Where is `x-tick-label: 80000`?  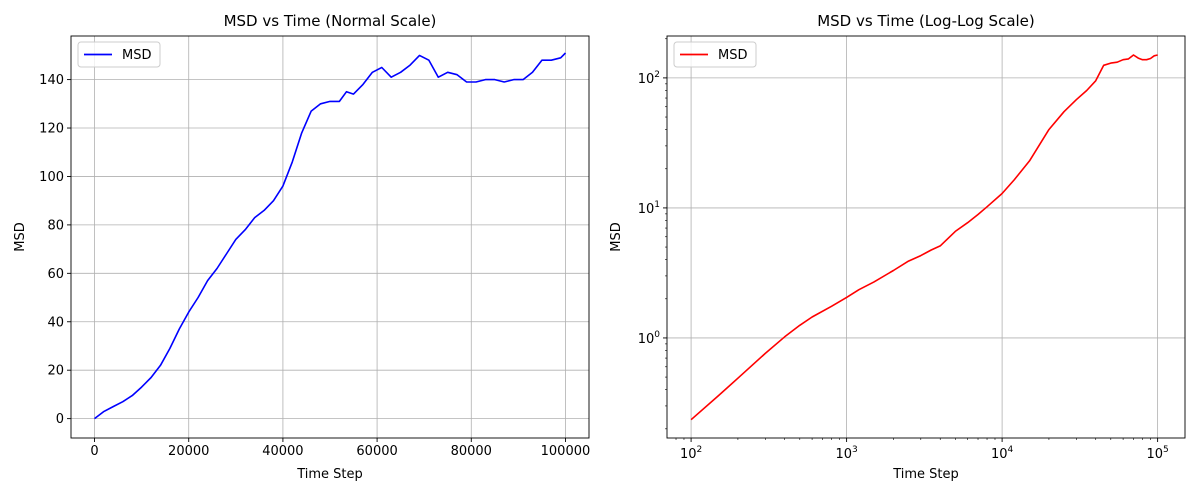
x-tick-label: 80000 is located at coordinates (471, 451).